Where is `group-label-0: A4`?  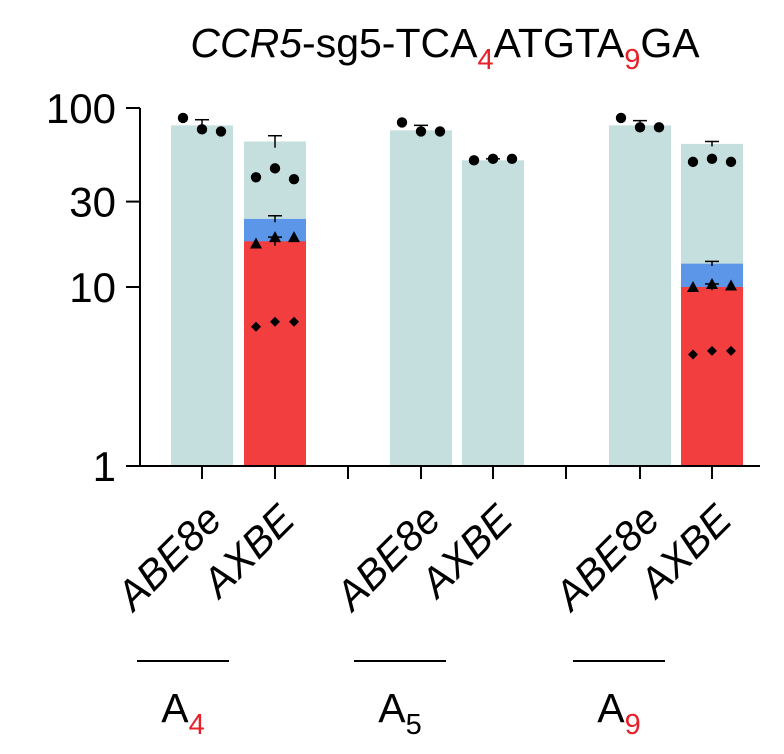 group-label-0: A4 is located at coordinates (183, 713).